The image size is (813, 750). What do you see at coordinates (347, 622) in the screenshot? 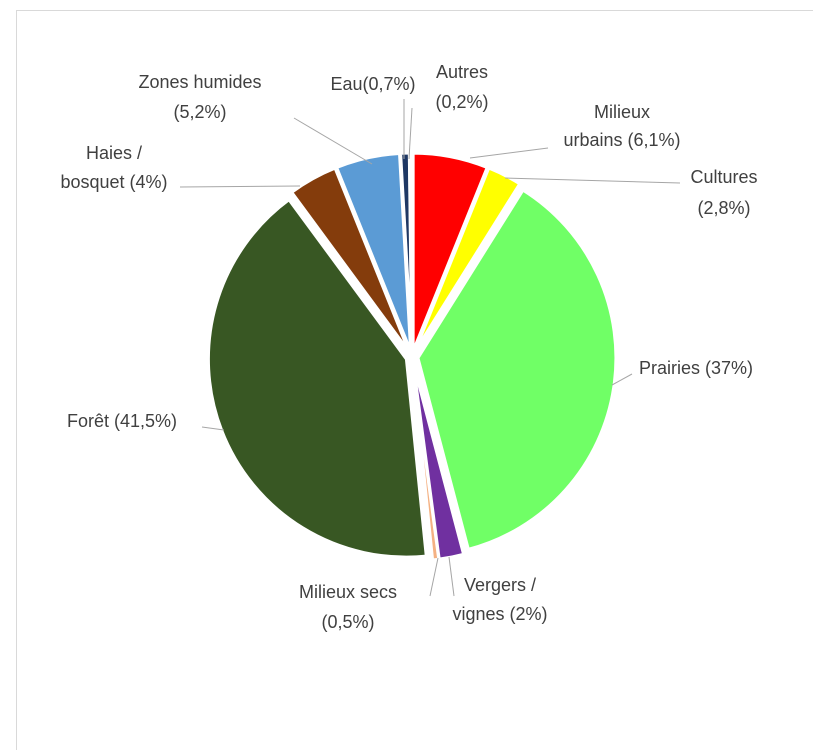
I see `slice-label-line: (0,5%)` at bounding box center [347, 622].